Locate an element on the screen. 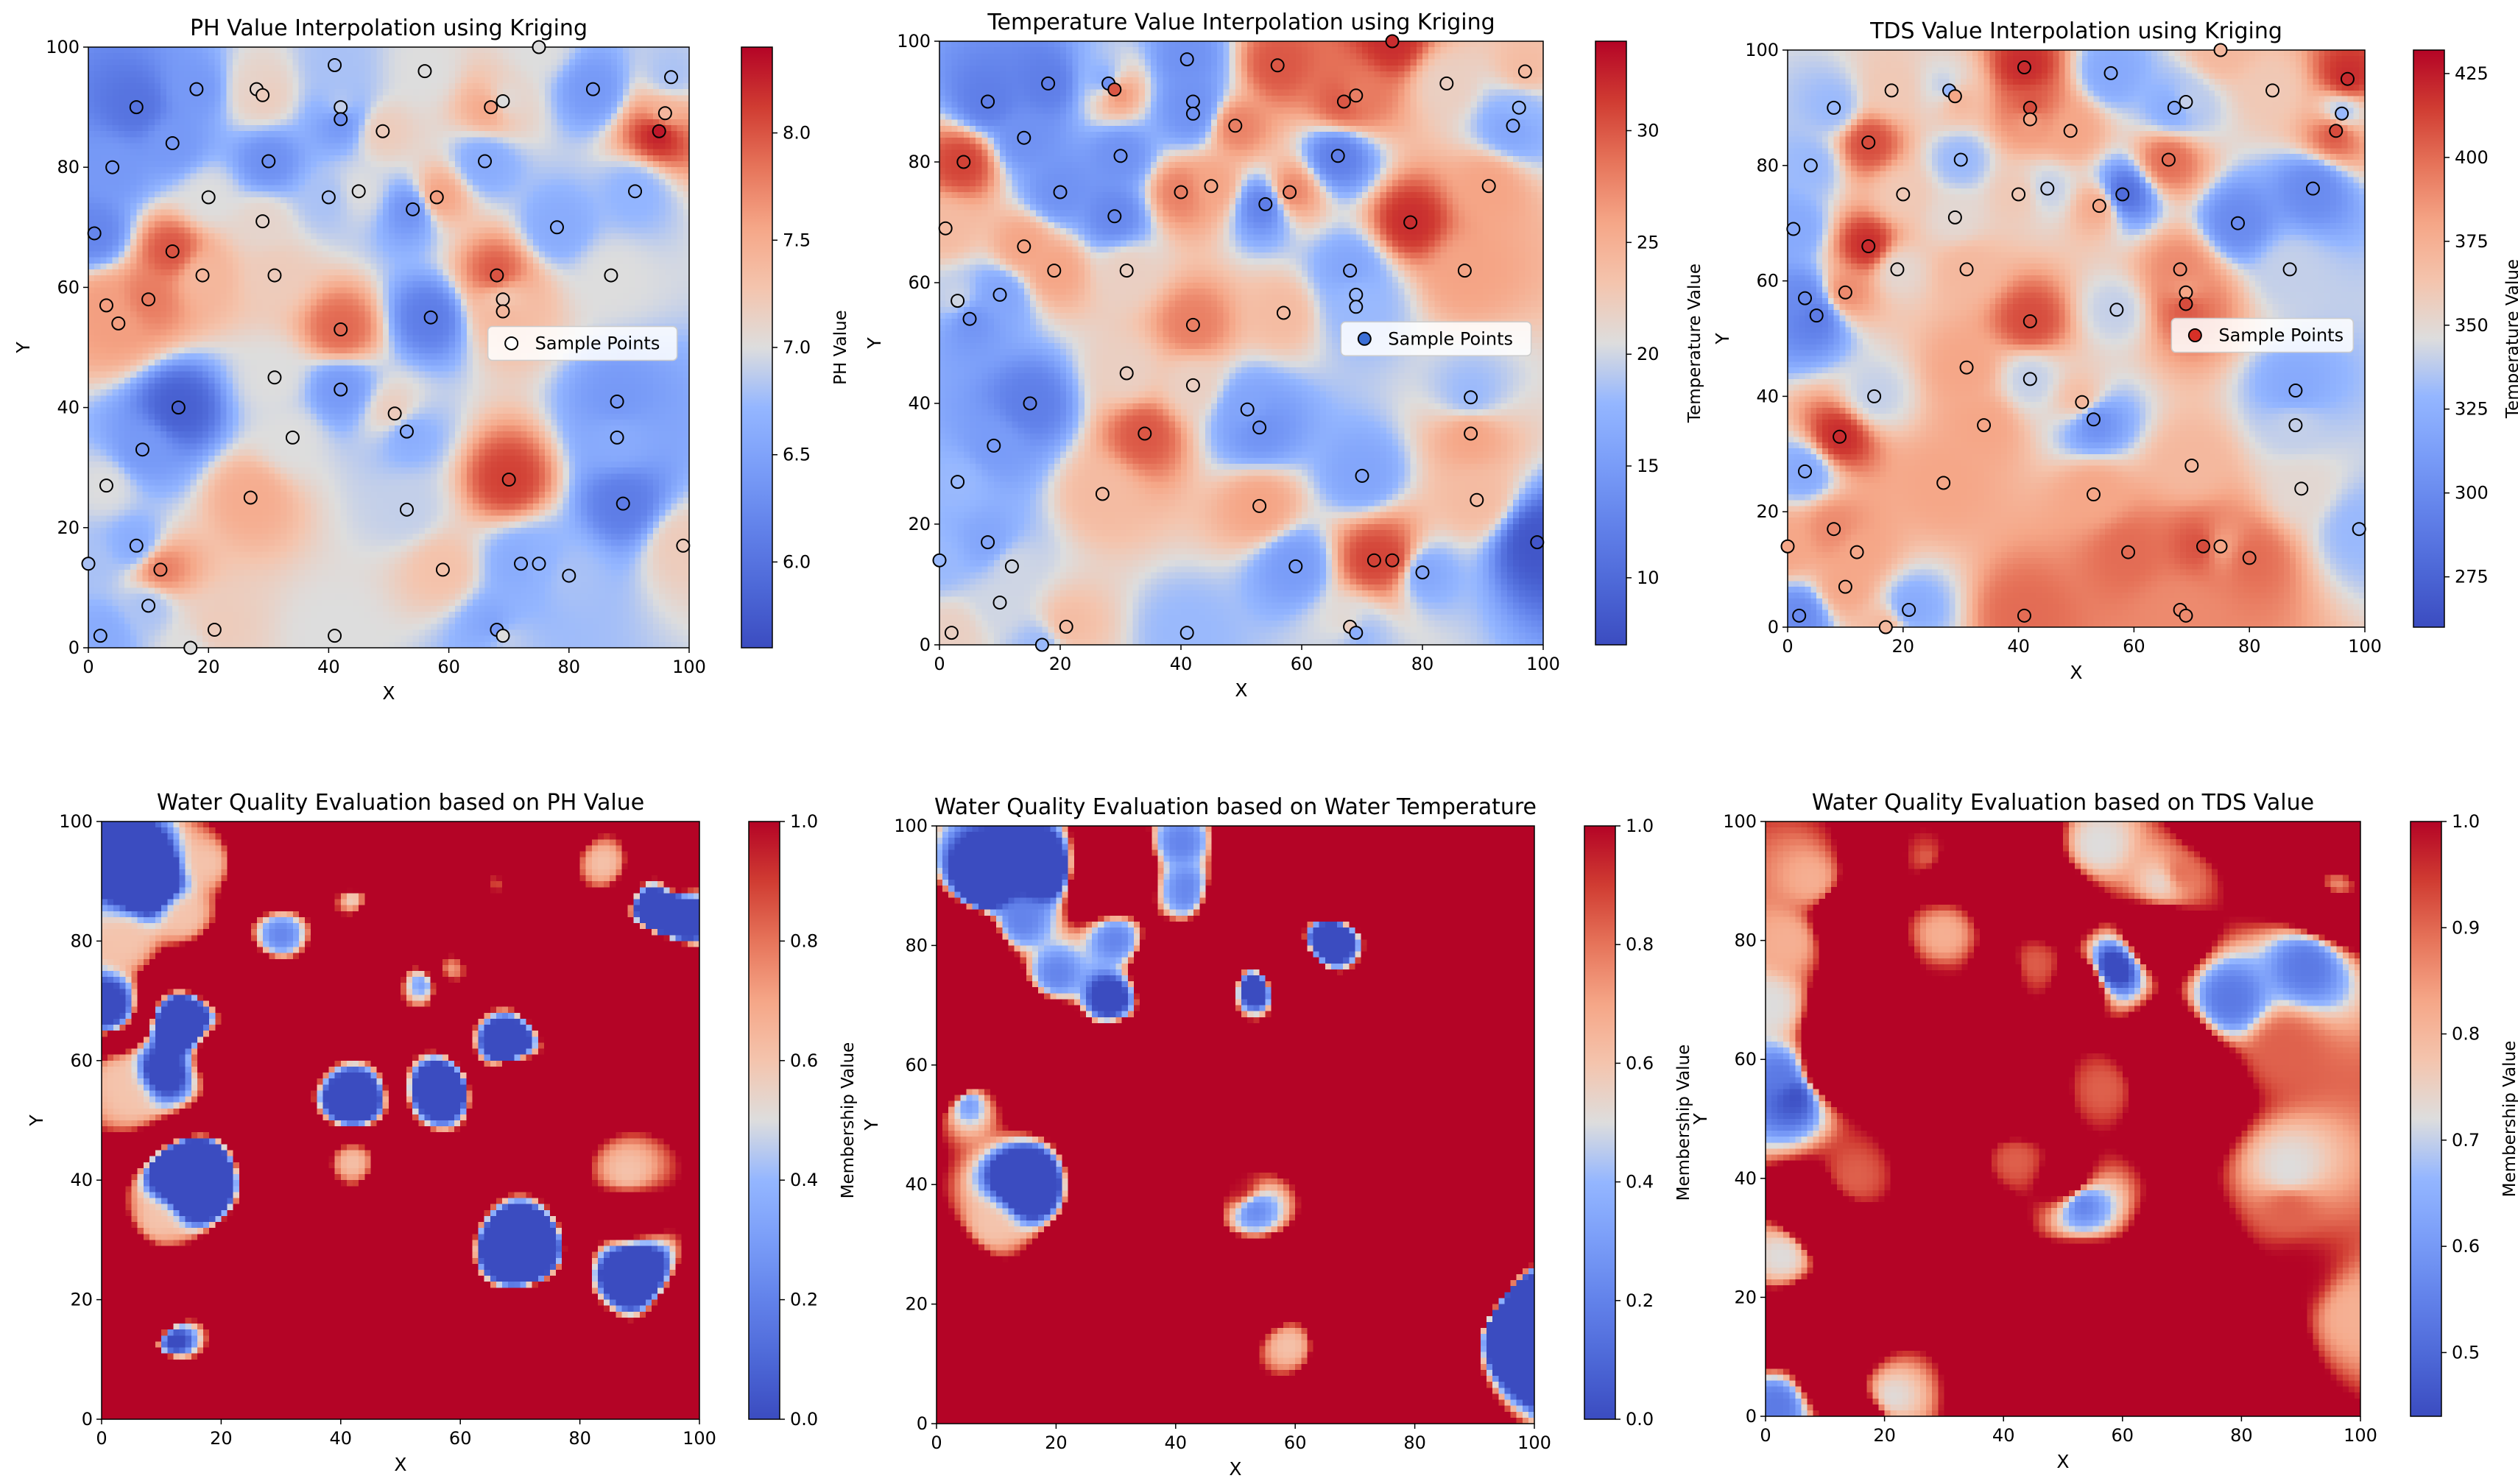 The height and width of the screenshot is (1484, 2518). y-tick-label: 60 is located at coordinates (919, 282).